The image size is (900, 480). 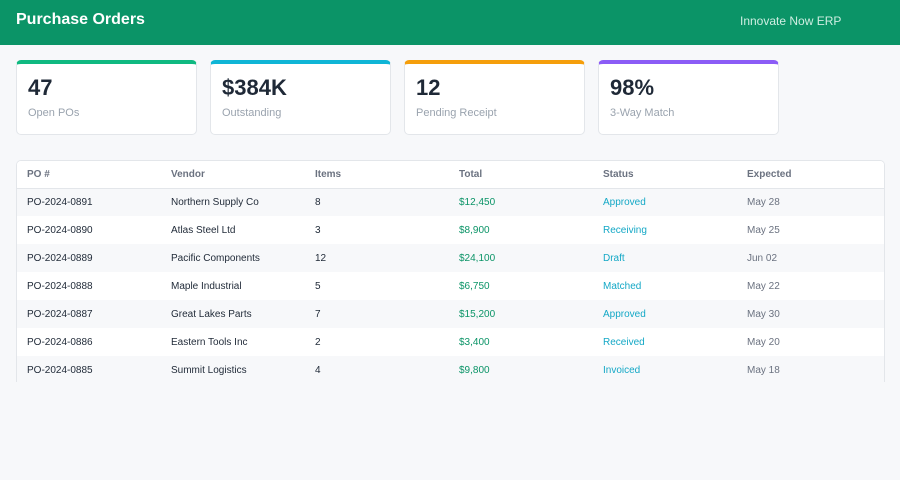 I want to click on order-total: $24,100, so click(x=521, y=258).